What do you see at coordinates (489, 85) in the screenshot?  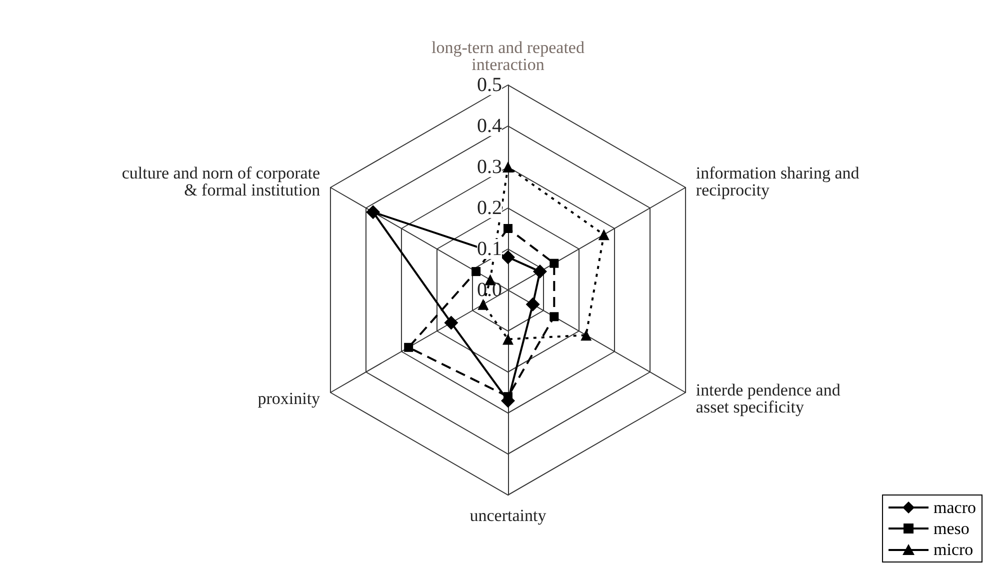 I see `y-tick-label: 0.5` at bounding box center [489, 85].